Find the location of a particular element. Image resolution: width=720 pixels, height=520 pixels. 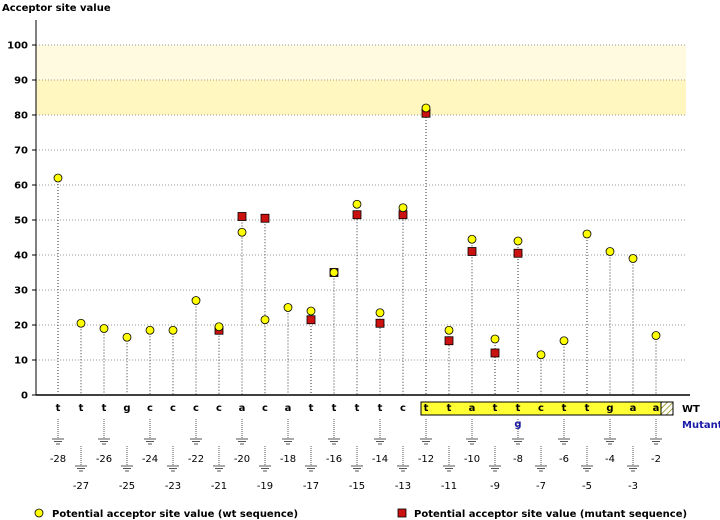

legend-wt-marker is located at coordinates (39, 513).